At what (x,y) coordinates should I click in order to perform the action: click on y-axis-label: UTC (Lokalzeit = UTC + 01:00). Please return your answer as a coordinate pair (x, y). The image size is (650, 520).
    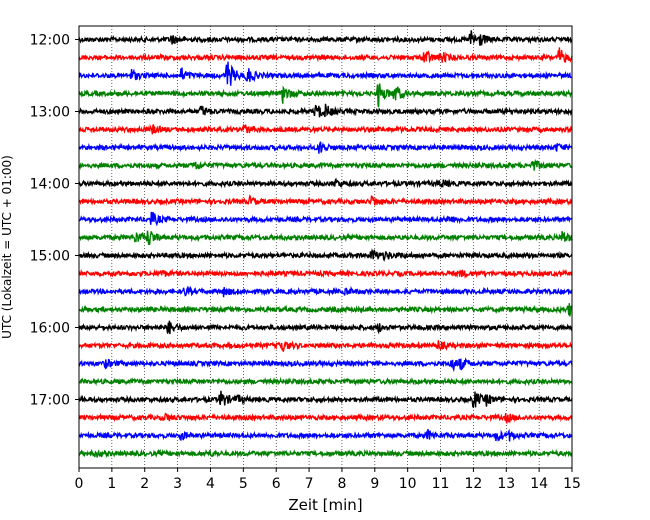
    Looking at the image, I should click on (7, 247).